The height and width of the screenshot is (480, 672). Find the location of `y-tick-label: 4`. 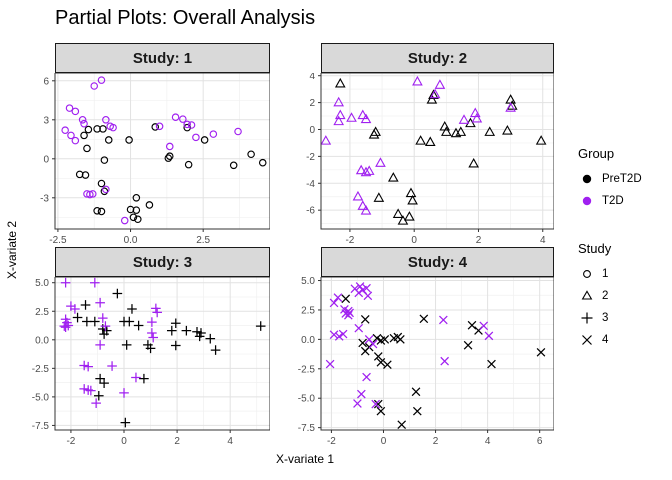

y-tick-label: 4 is located at coordinates (312, 77).